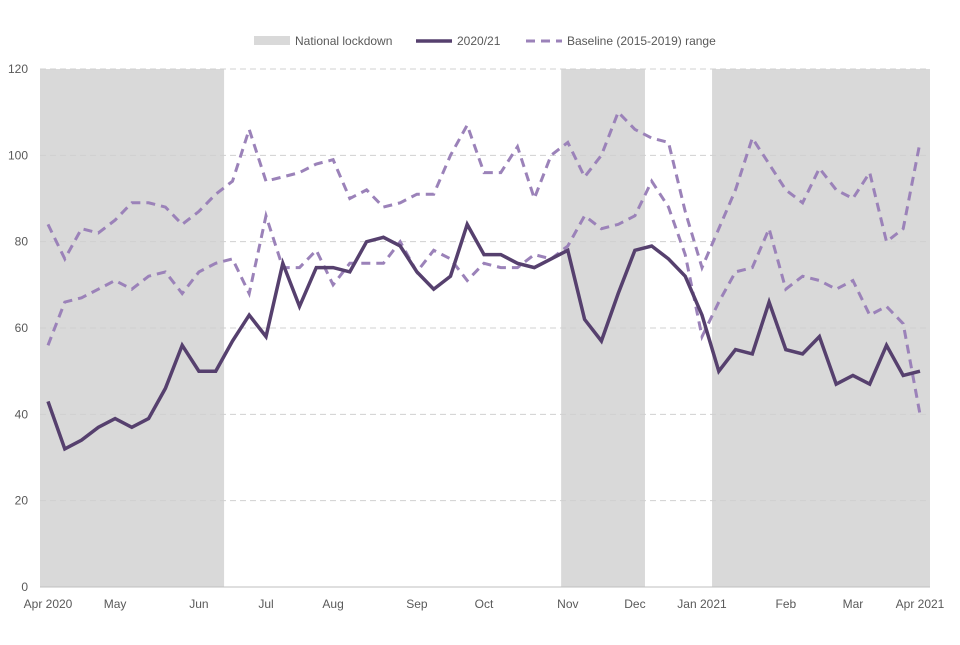 This screenshot has width=960, height=645. I want to click on y-tick-label: 60, so click(22, 328).